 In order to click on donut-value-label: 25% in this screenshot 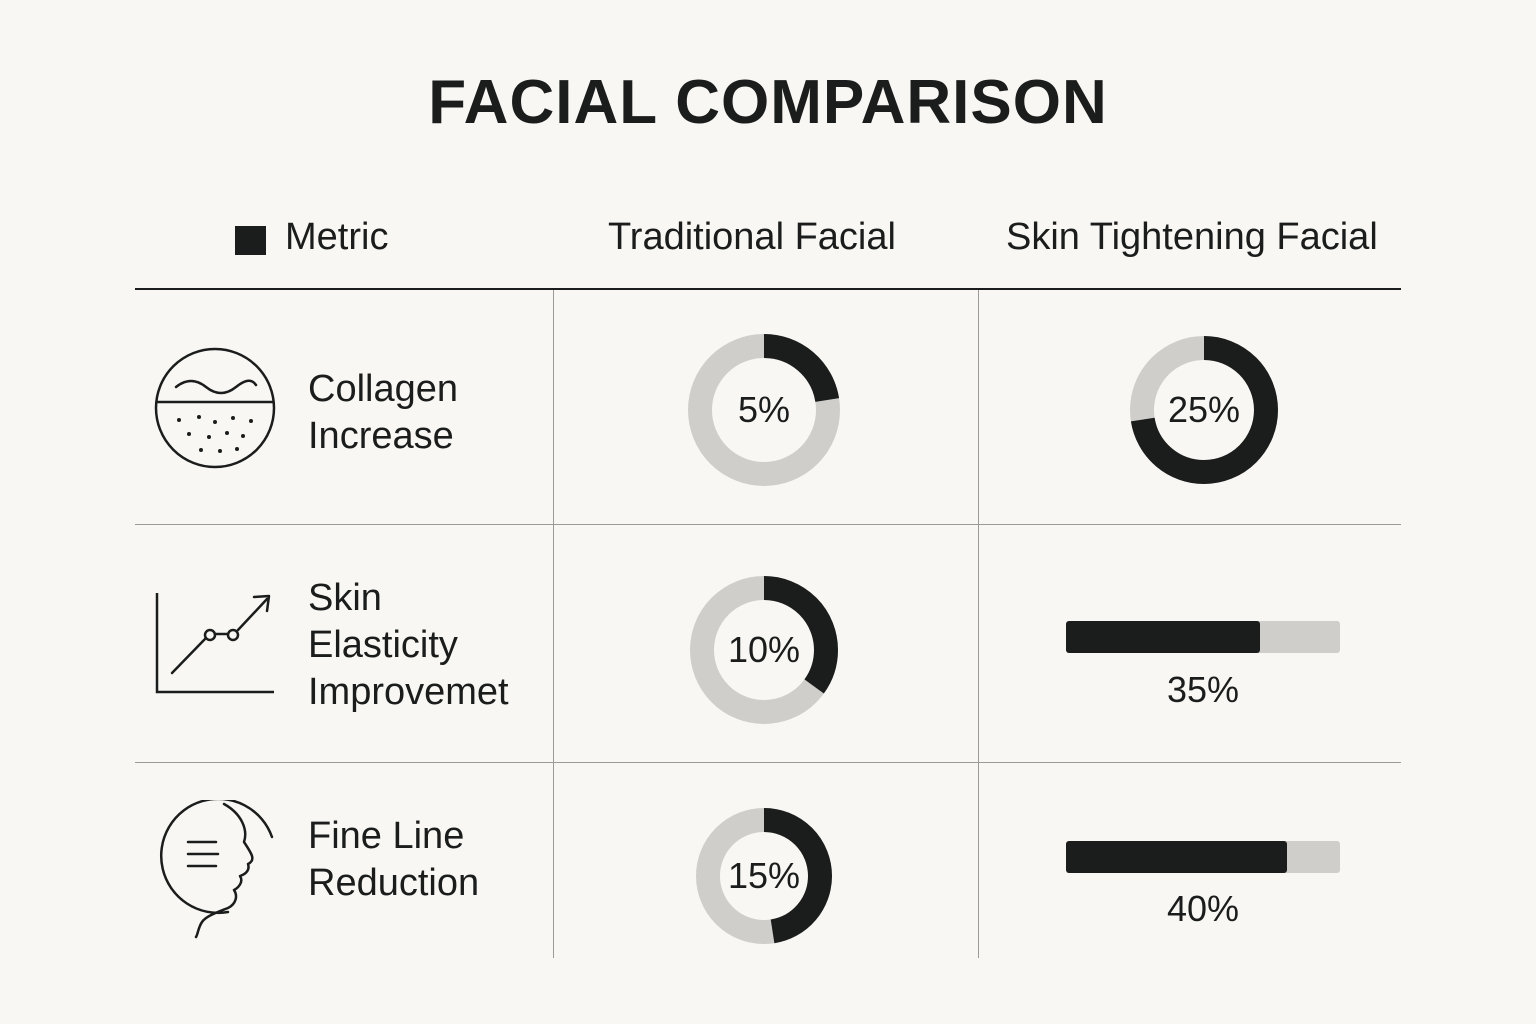, I will do `click(1204, 409)`.